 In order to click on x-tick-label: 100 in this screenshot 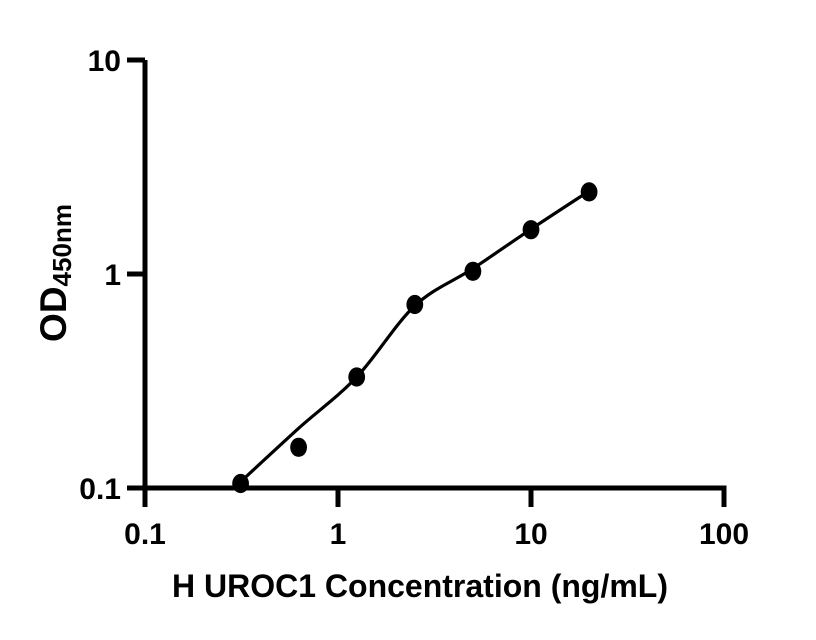, I will do `click(724, 534)`.